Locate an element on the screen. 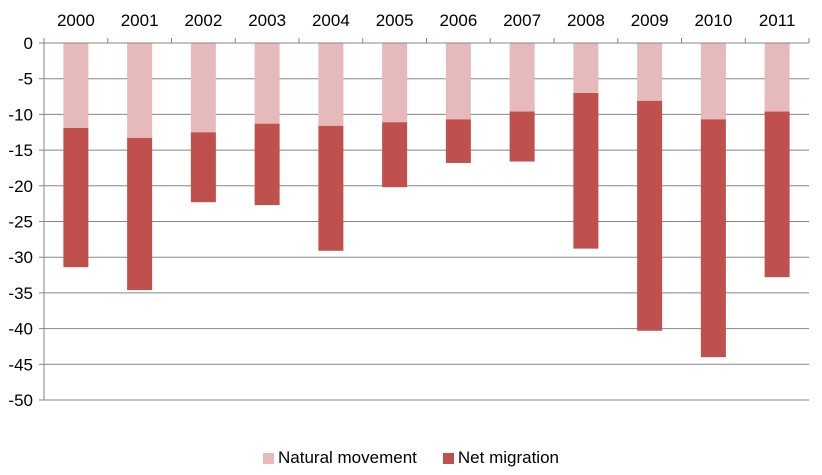 The width and height of the screenshot is (822, 475). bar-natural-movement-2004 is located at coordinates (331, 84).